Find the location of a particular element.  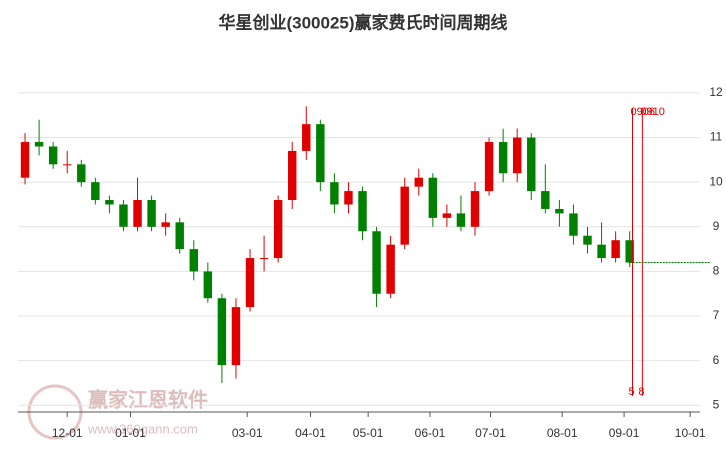

x-tick-label: 04-01 is located at coordinates (310, 433).